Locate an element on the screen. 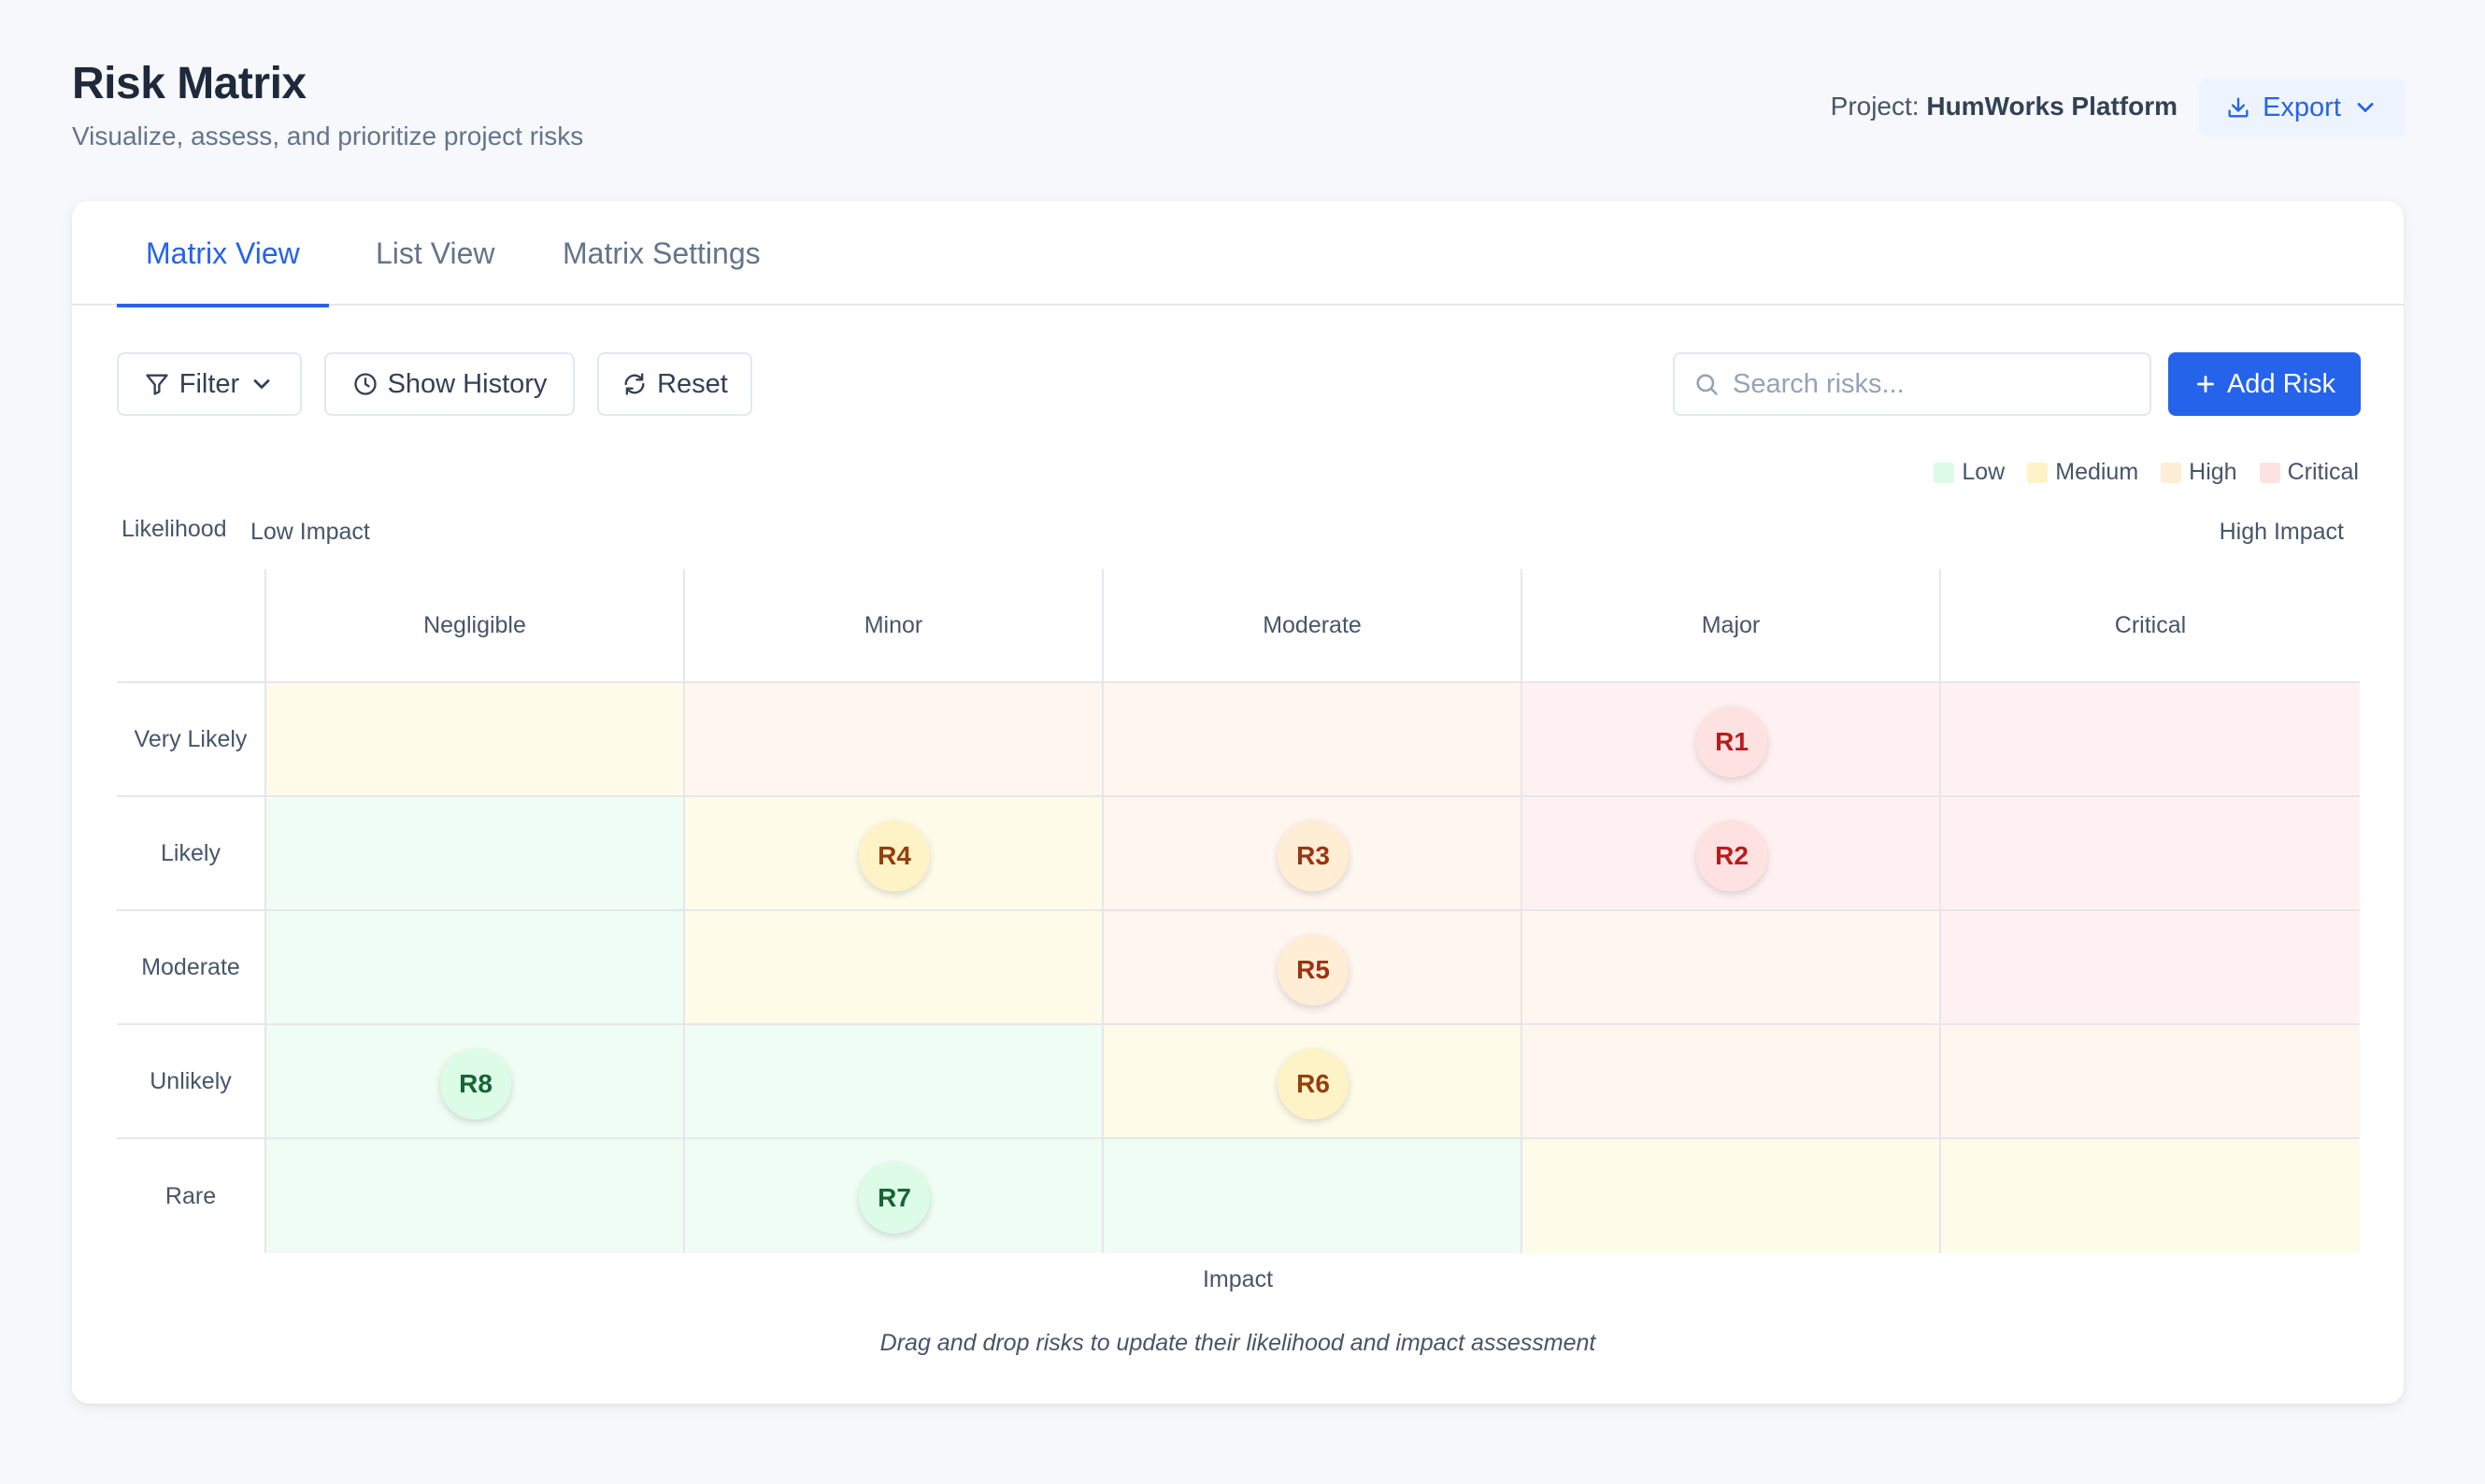 This screenshot has width=2485, height=1484. export-button: Export is located at coordinates (2302, 107).